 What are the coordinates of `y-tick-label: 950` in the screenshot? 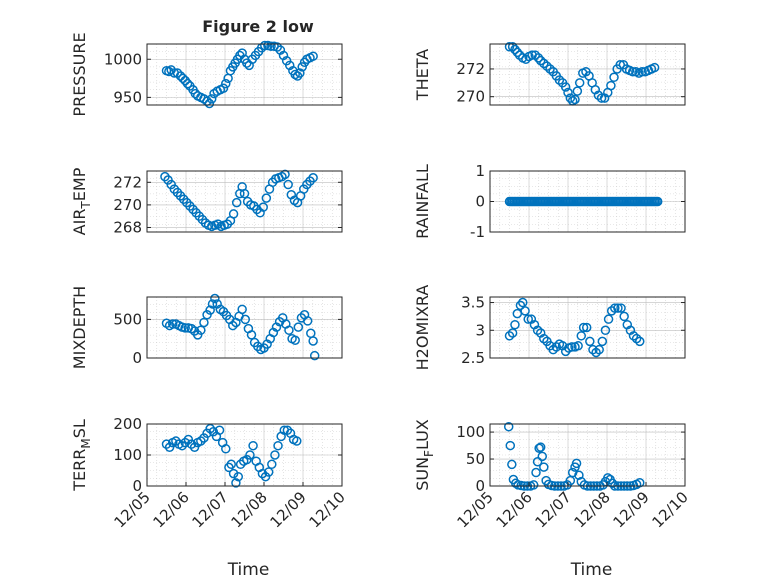 It's located at (127, 97).